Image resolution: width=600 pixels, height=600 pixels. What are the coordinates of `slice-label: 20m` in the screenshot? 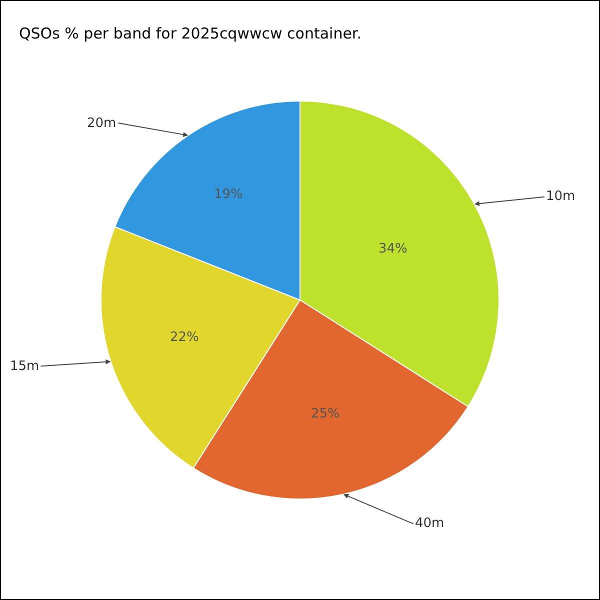 It's located at (101, 123).